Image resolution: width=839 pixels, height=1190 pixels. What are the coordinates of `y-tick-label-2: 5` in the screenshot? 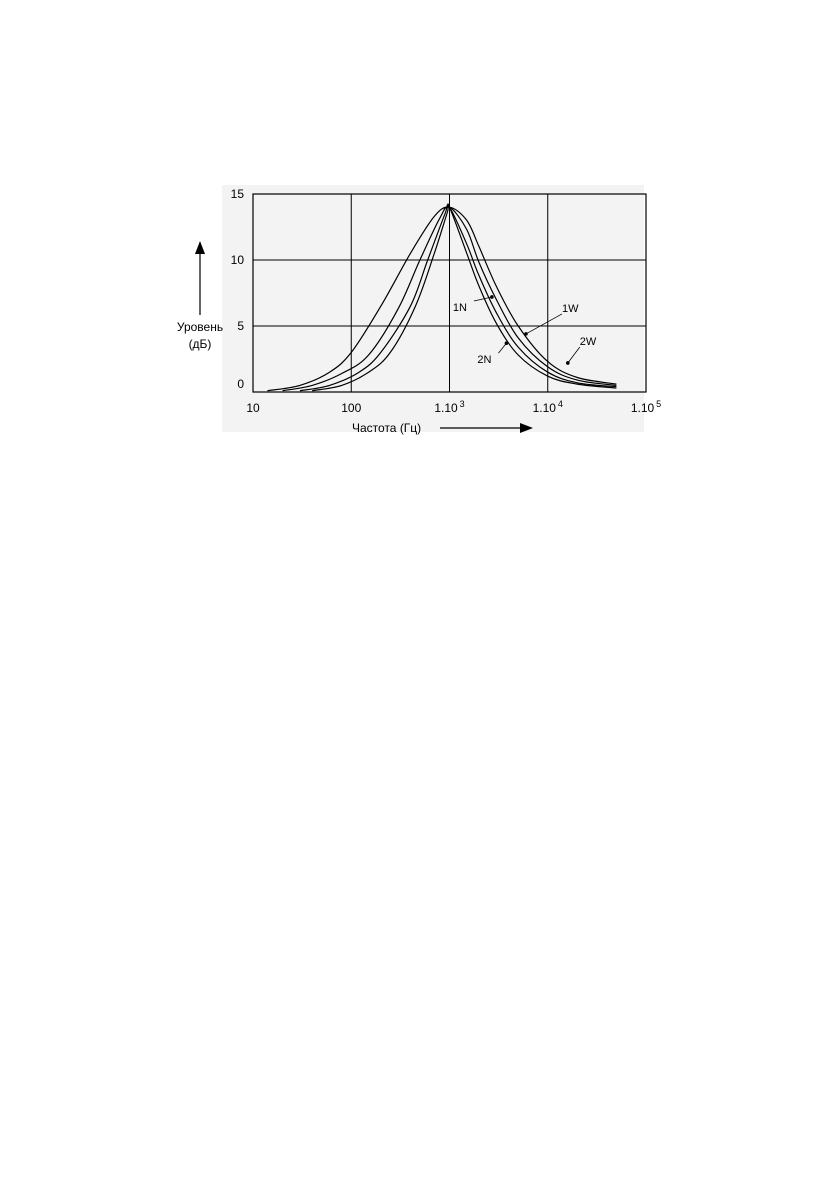 It's located at (240, 326).